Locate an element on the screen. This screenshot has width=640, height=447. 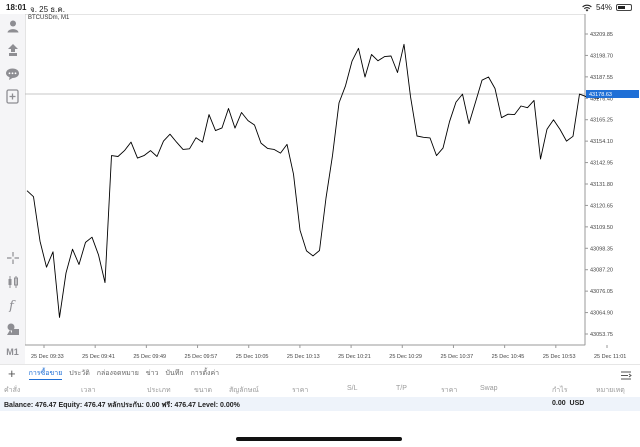
price-tick-label: 43198.70 is located at coordinates (601, 56).